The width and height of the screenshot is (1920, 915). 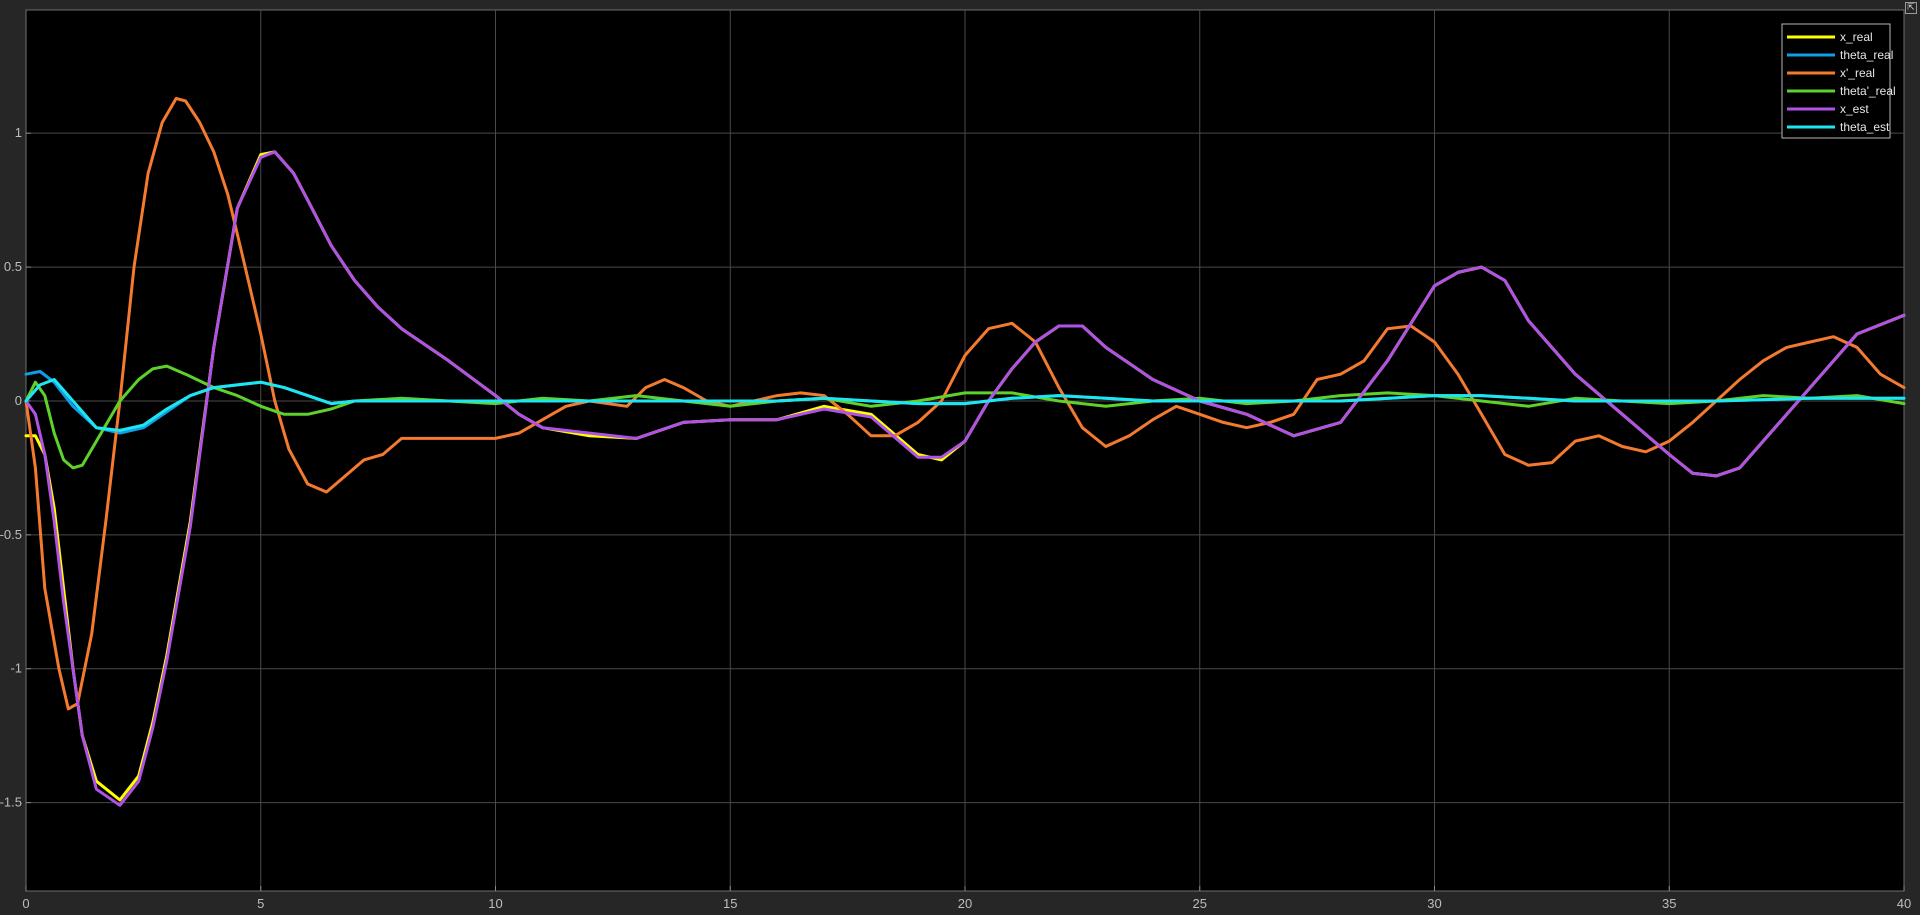 I want to click on y-axis-ticks: 1 0.5 0 -0.5 -1 -1.5, so click(x=15, y=467).